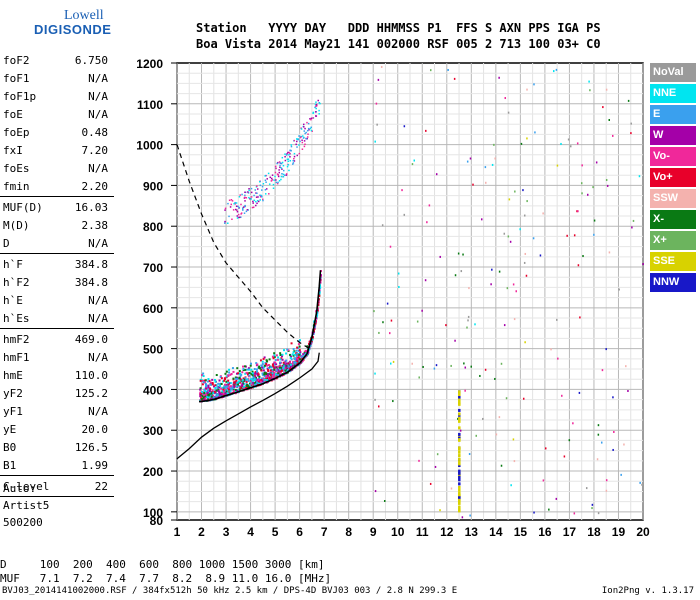  Describe the element at coordinates (673, 261) in the screenshot. I see `legend-item-sse: SSE` at that location.